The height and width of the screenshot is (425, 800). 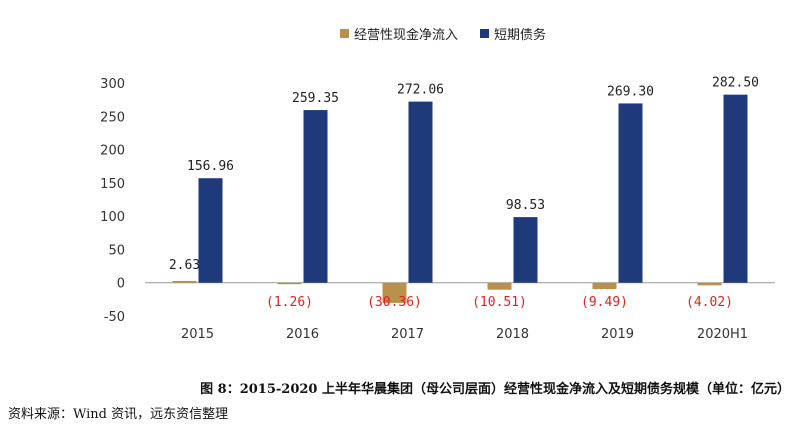 I want to click on y-tick-label: 300, so click(x=112, y=84).